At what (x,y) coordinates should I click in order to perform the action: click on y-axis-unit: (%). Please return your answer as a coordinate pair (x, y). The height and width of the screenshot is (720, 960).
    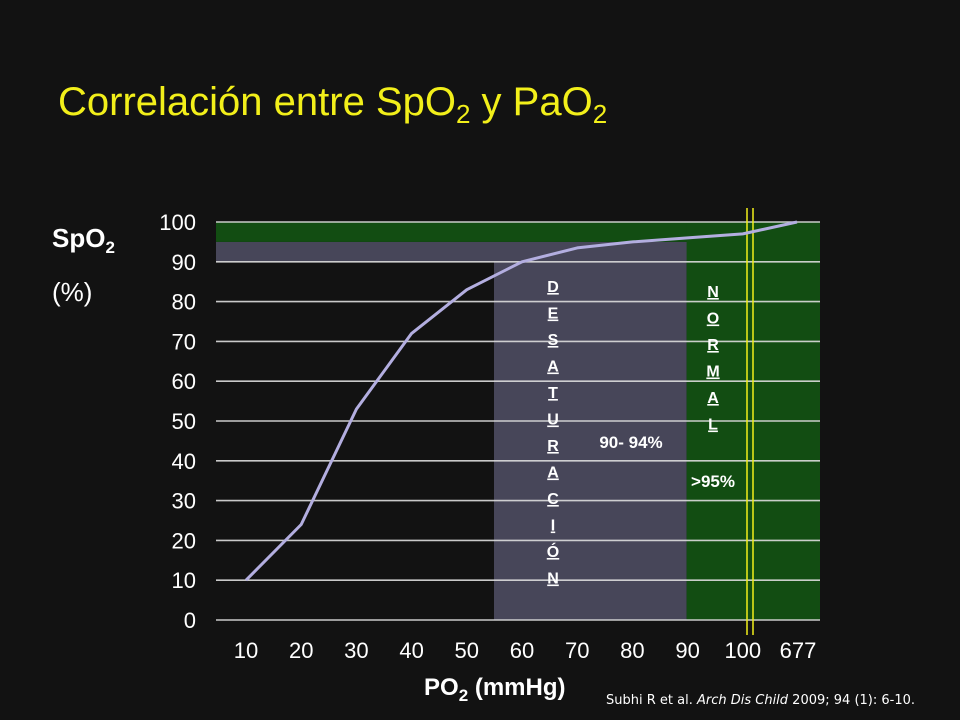
    Looking at the image, I should click on (72, 292).